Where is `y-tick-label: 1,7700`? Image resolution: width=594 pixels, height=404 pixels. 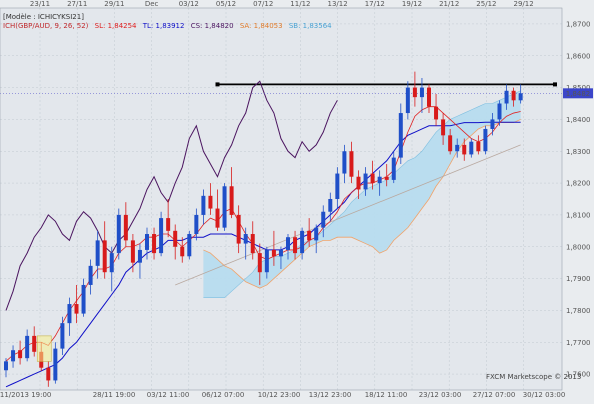 y-tick-label: 1,7700 is located at coordinates (578, 343).